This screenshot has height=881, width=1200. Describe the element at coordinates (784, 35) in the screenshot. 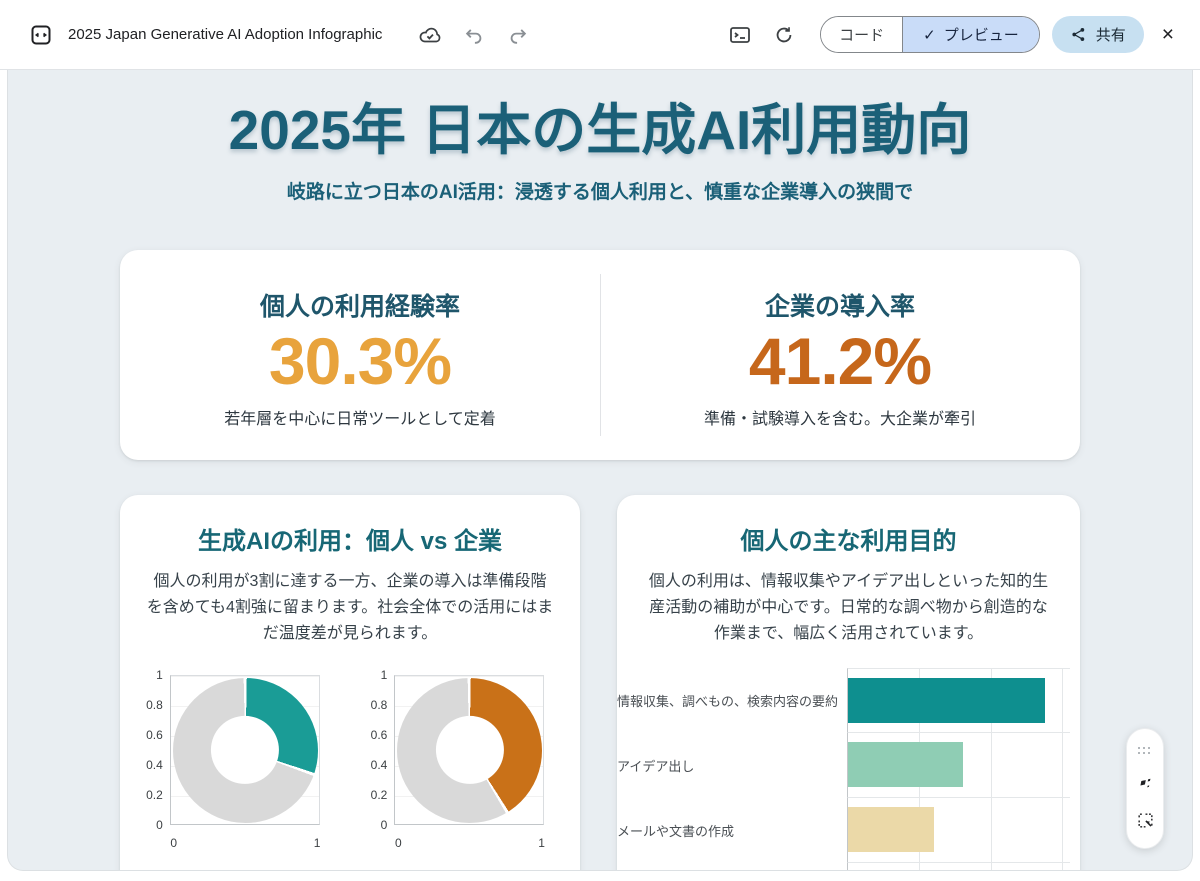

I see `refresh-icon` at that location.